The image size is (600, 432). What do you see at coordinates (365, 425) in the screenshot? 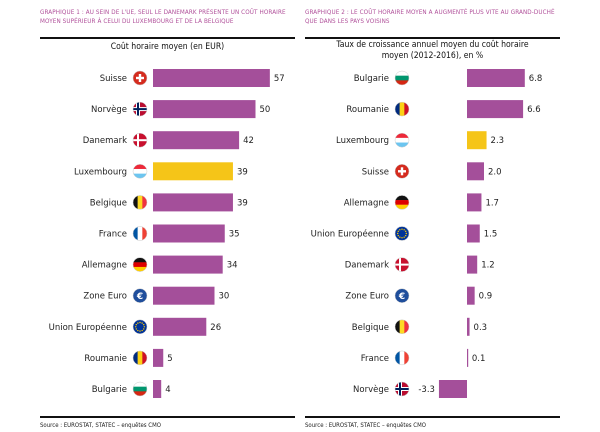
I see `chart-2-source: Source : EUROSTAT, STATEC – enquêtes CMO` at bounding box center [365, 425].